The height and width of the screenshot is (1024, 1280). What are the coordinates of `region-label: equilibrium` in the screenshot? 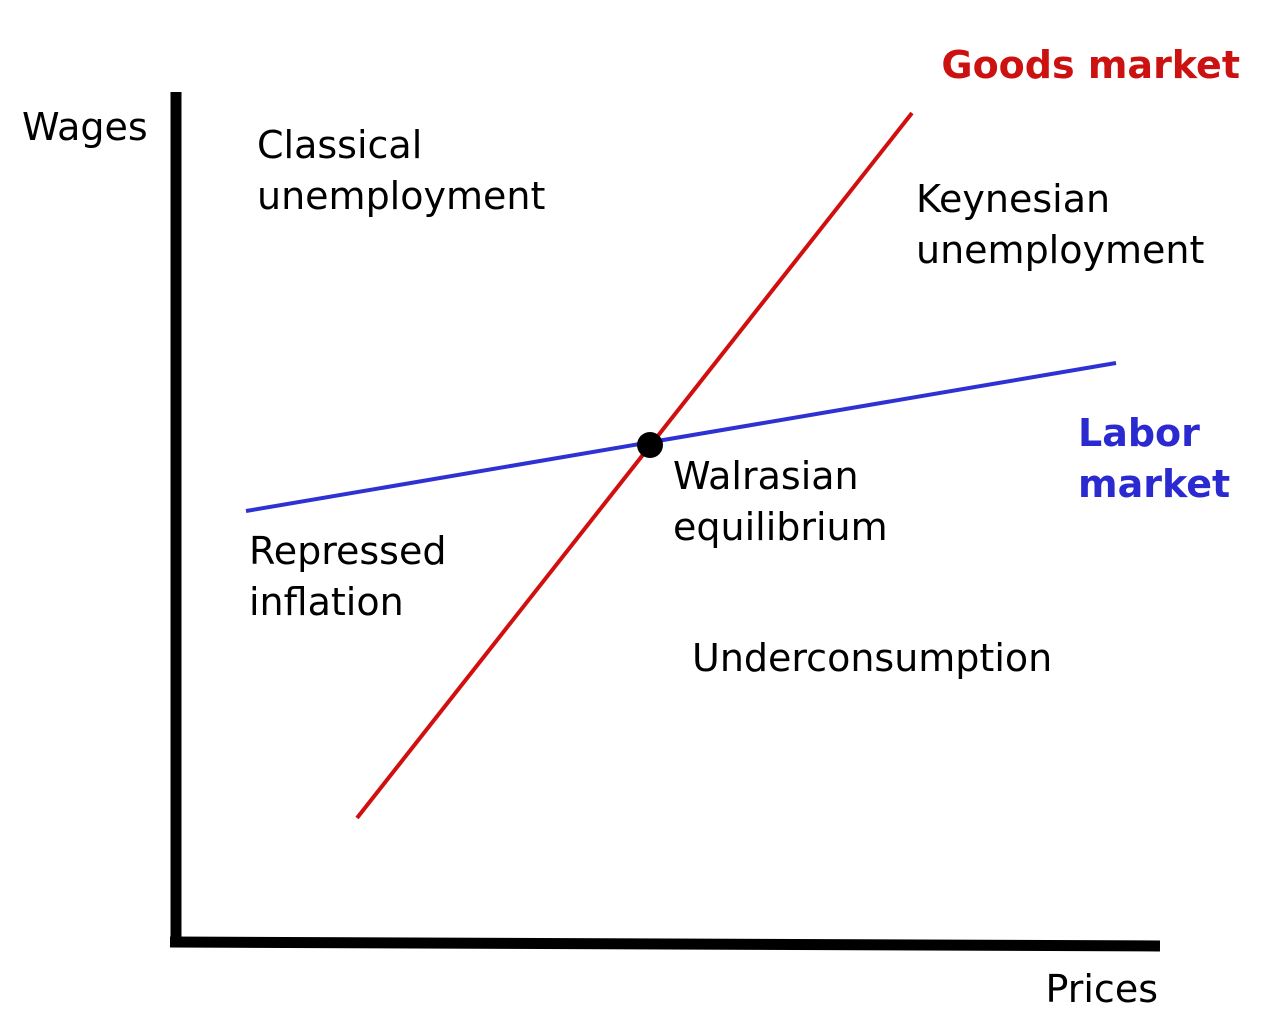 It's located at (780, 527).